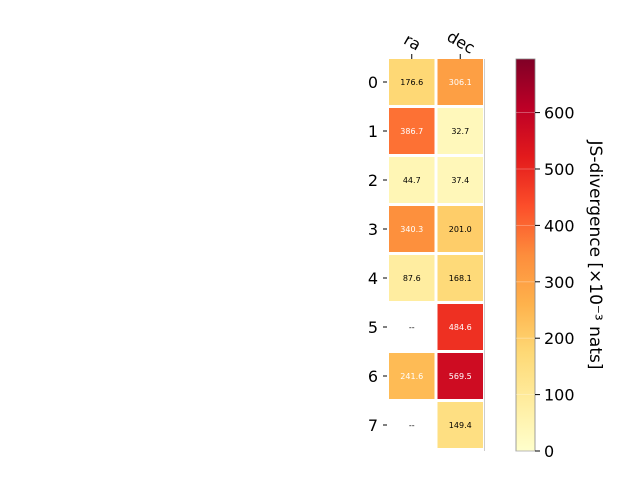  I want to click on row-ticks: 0 1 2 3 4 5 6 7, so click(377, 254).